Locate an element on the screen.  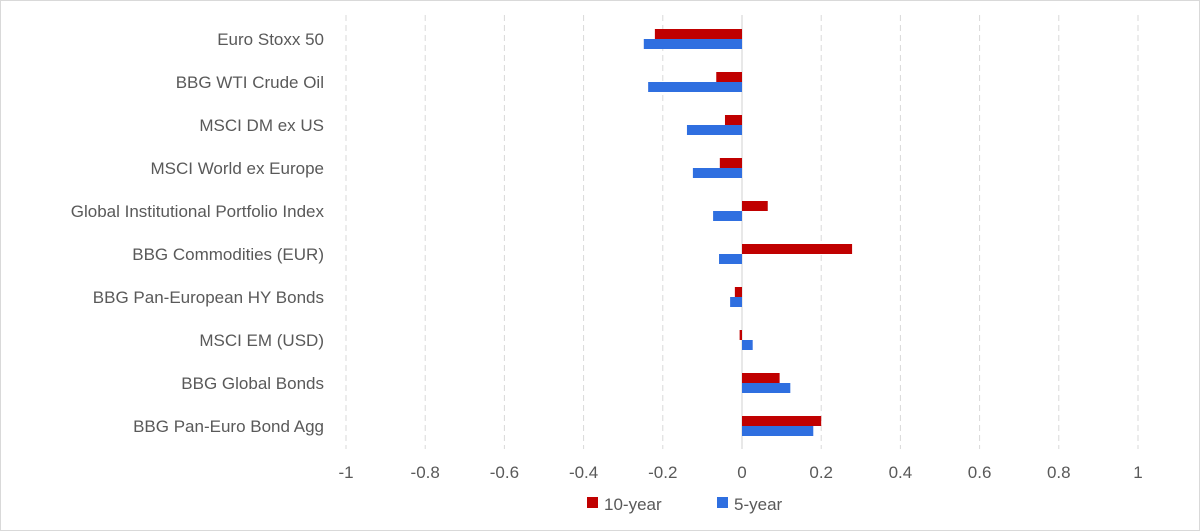
category-label: BBG WTI Crude Oil is located at coordinates (250, 82).